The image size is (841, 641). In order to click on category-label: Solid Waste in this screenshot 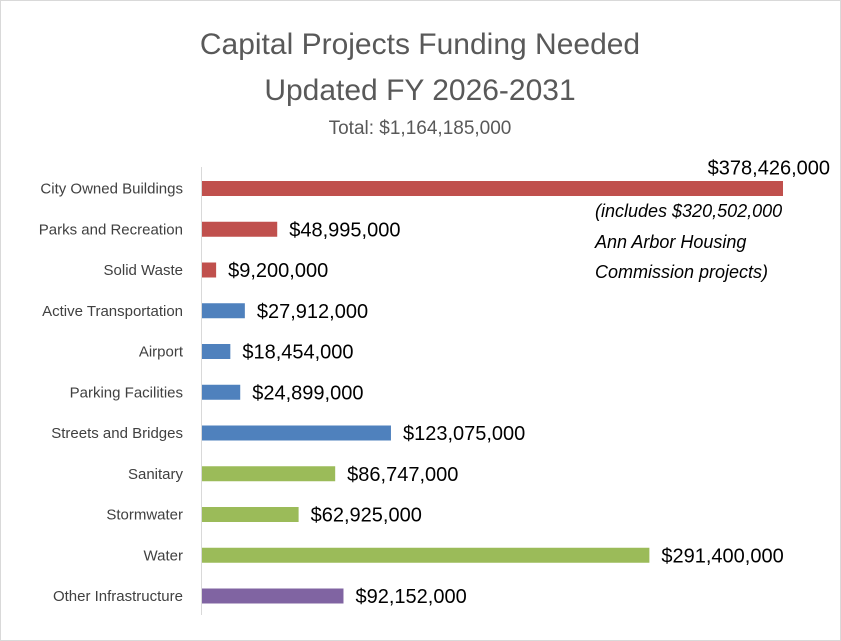, I will do `click(143, 270)`.